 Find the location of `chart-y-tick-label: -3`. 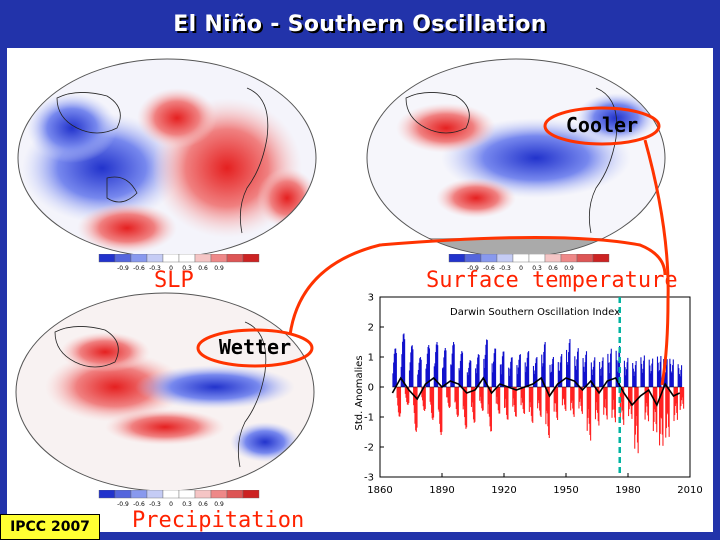

chart-y-tick-label: -3 is located at coordinates (369, 478).